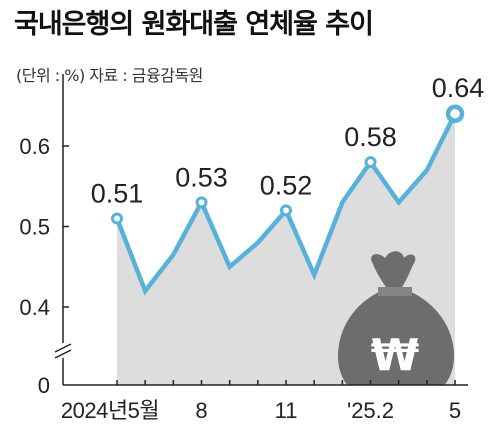 This screenshot has width=500, height=446. I want to click on data-label: 0.51, so click(117, 193).